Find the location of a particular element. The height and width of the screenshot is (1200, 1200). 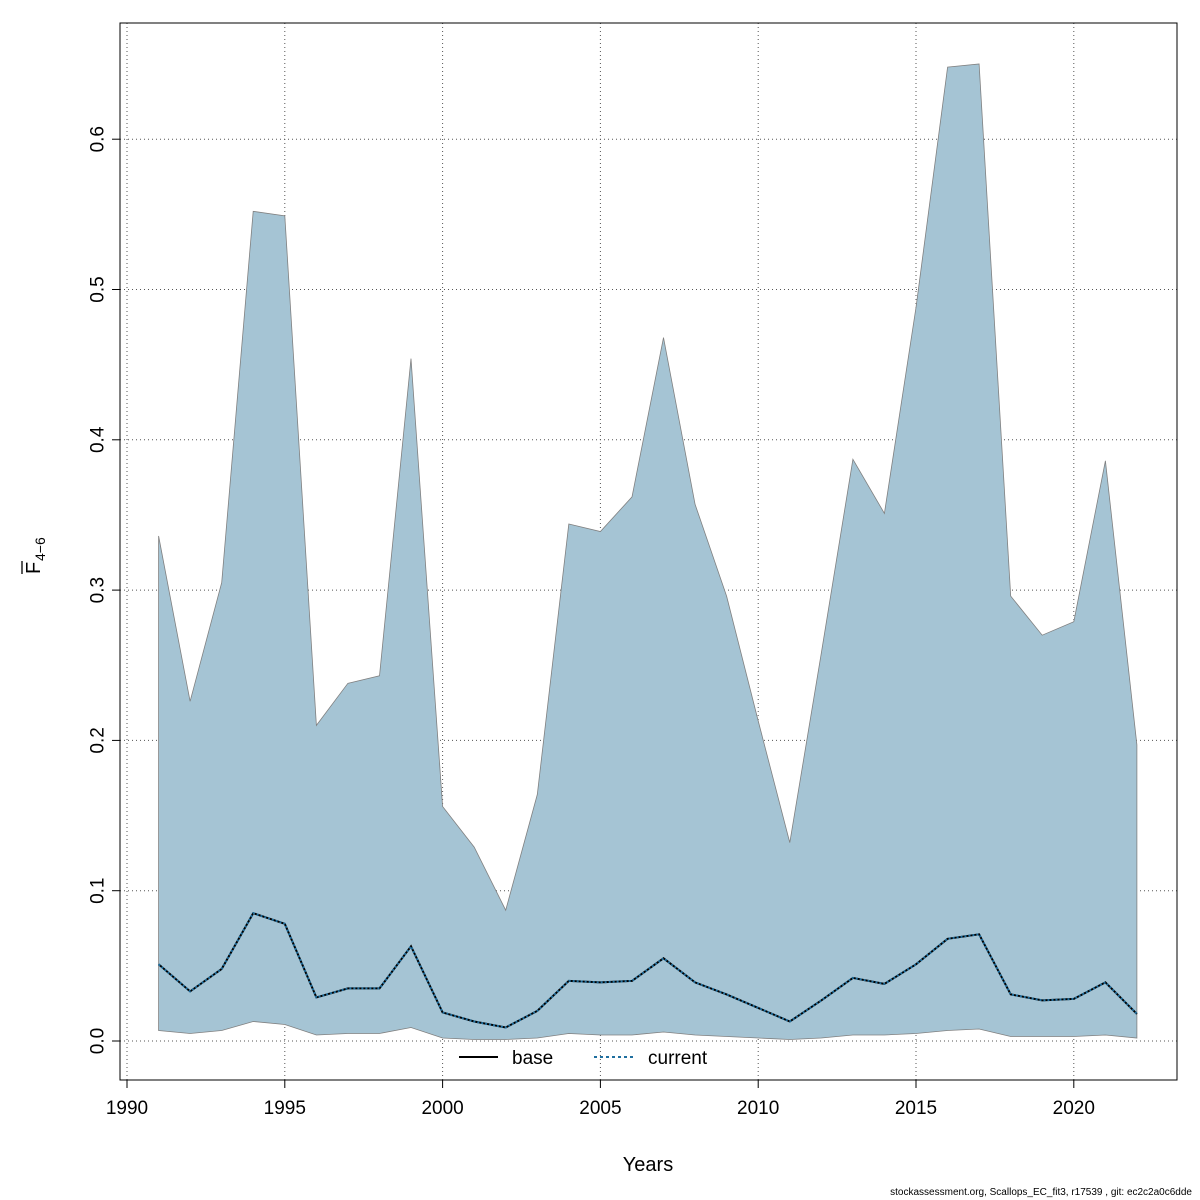

series-layer is located at coordinates (647, 970).